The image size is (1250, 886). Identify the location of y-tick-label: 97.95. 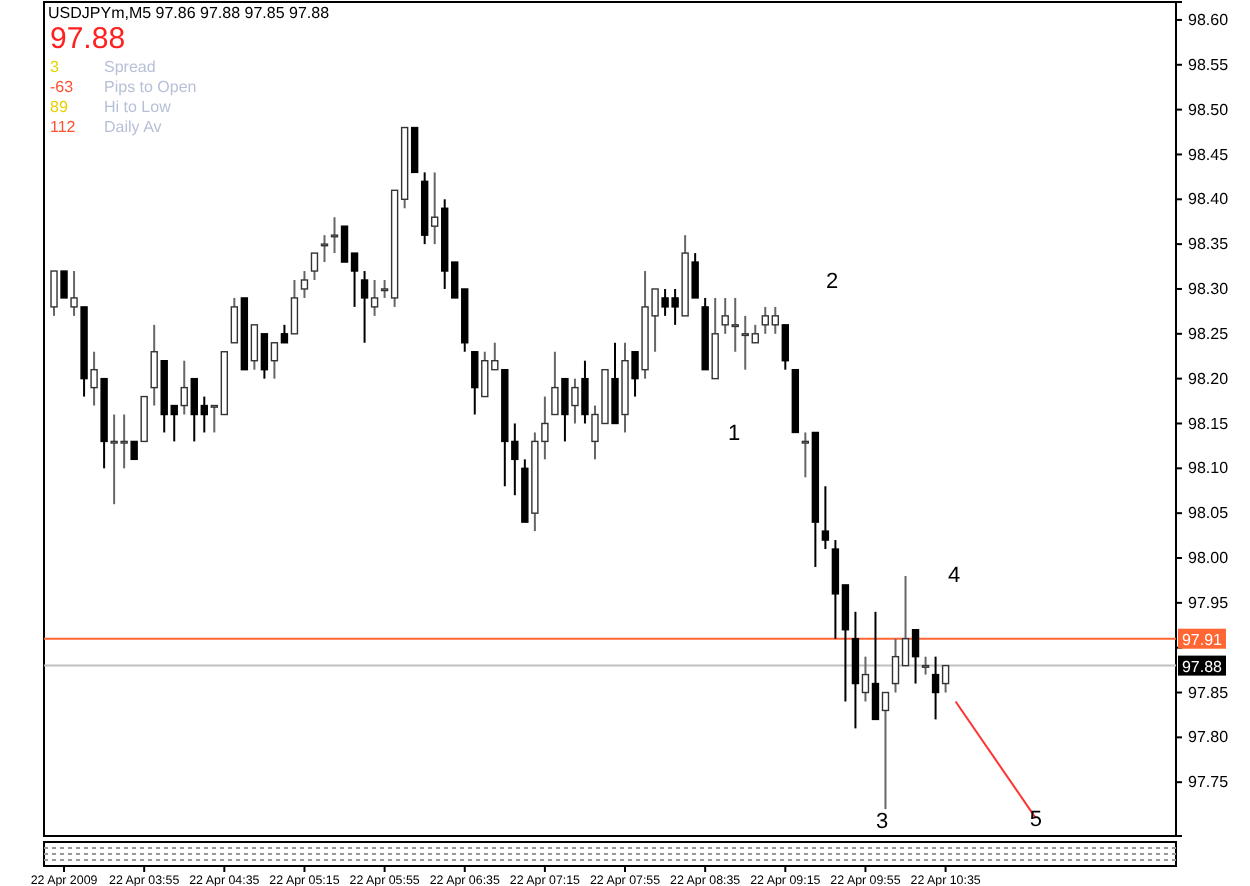
(1209, 602).